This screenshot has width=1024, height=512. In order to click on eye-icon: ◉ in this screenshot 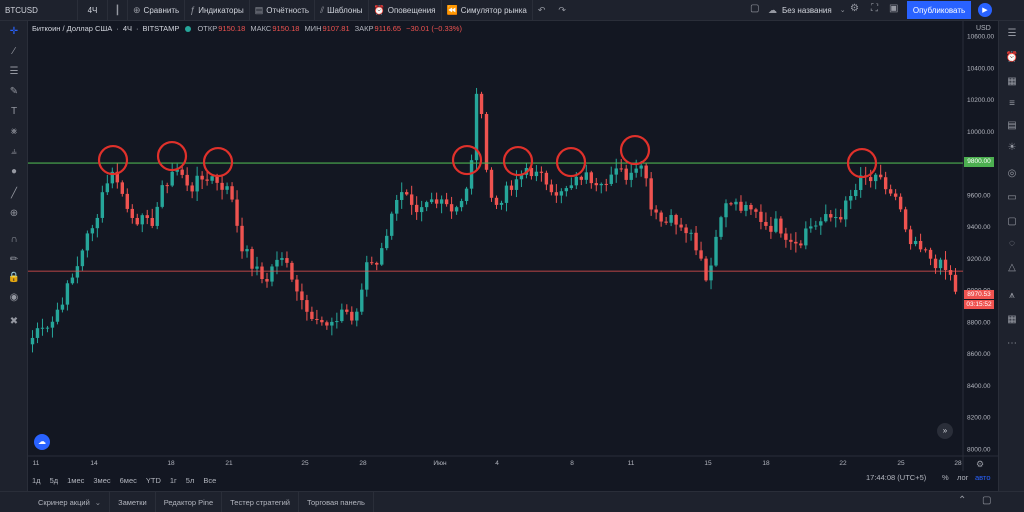, I will do `click(14, 297)`.